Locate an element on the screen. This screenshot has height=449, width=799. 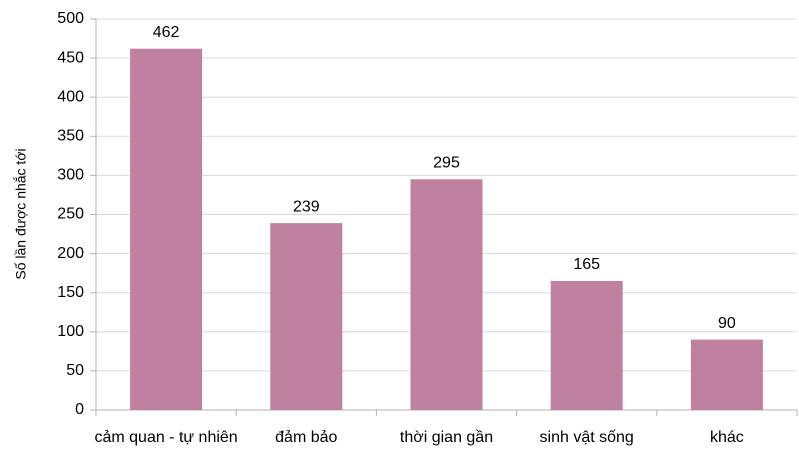
x-tick-label: sinh vật sống is located at coordinates (587, 437).